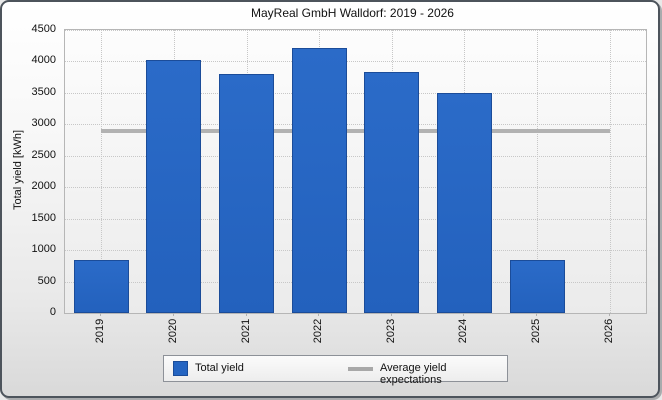 The width and height of the screenshot is (662, 400). Describe the element at coordinates (172, 331) in the screenshot. I see `x-tick-label: 2020` at that location.